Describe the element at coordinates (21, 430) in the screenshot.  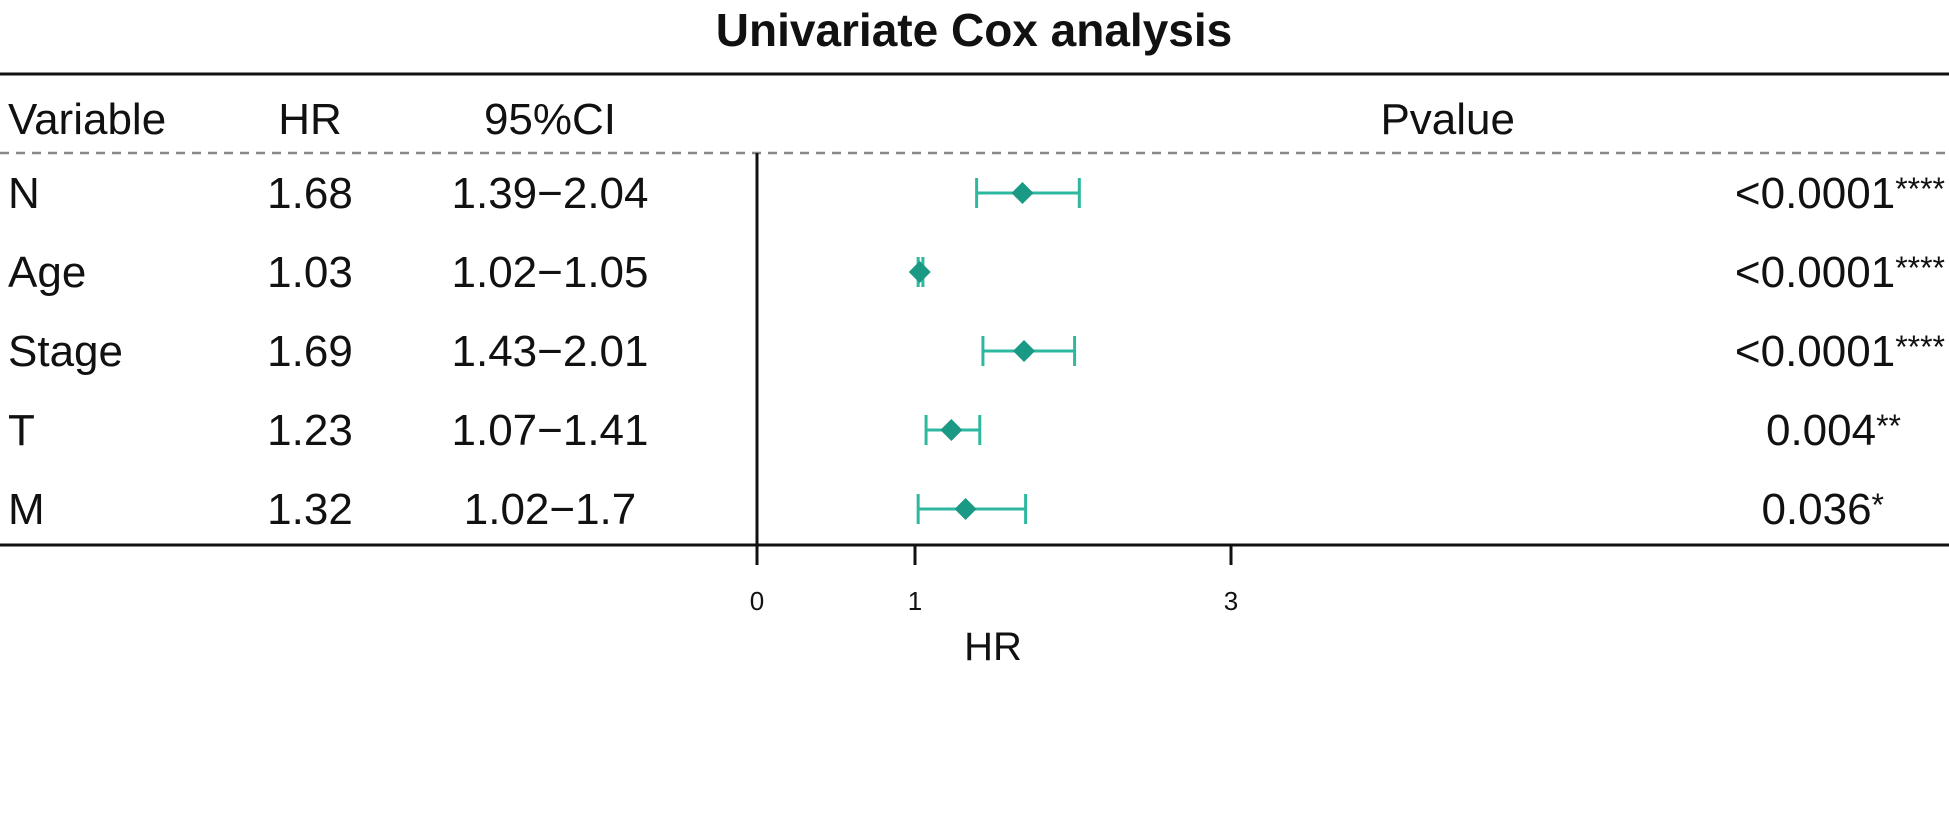
I see `row-variable: T` at that location.